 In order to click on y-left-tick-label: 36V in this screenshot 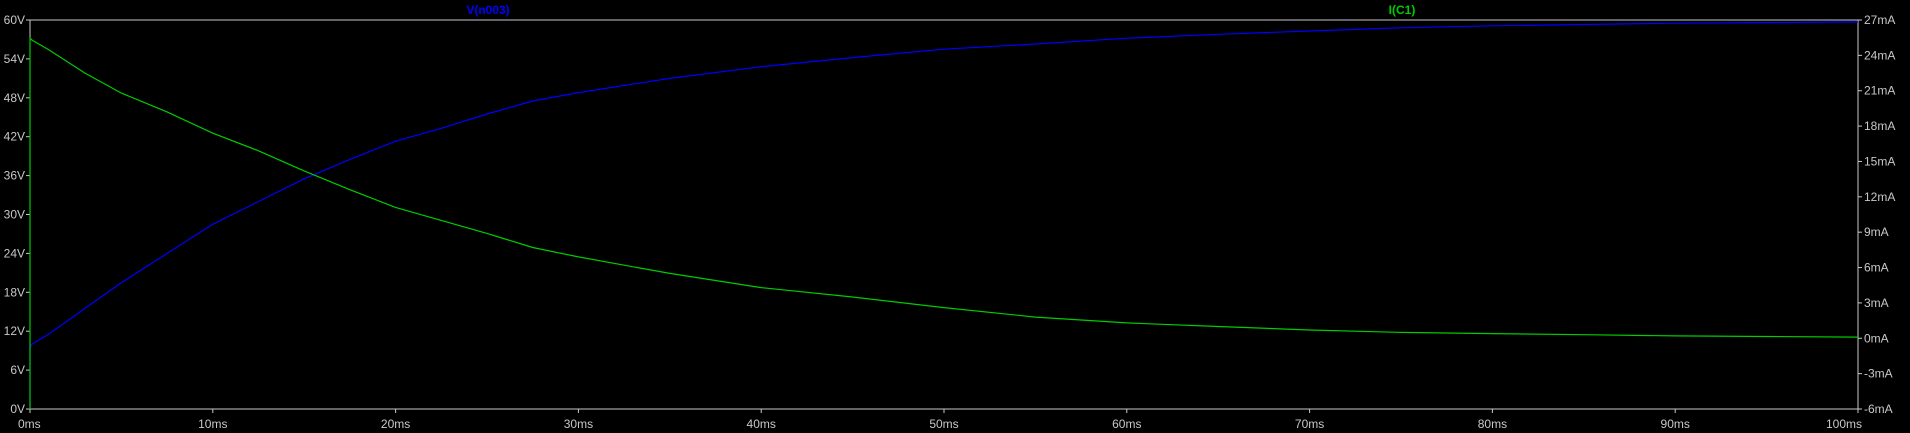, I will do `click(14, 176)`.